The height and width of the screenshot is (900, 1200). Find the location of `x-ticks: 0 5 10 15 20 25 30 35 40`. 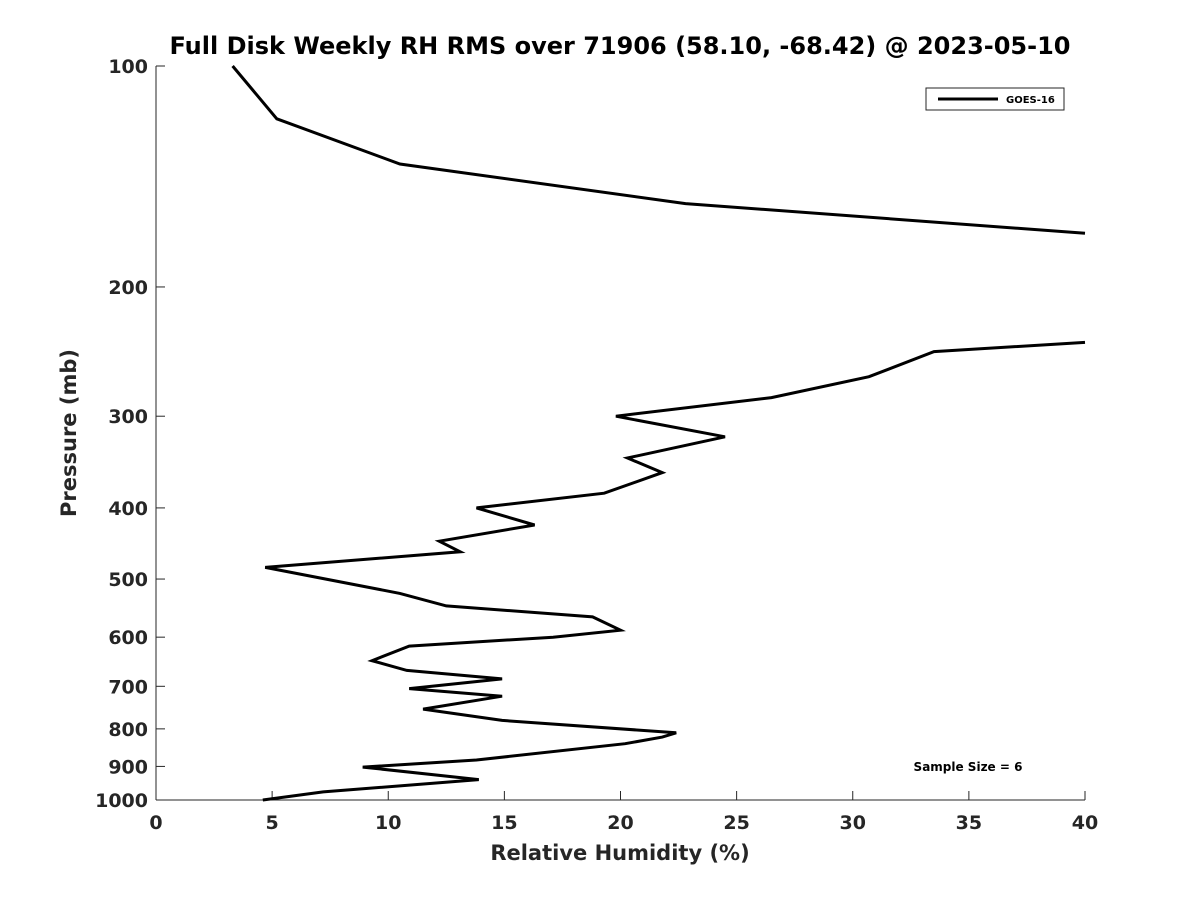

x-ticks: 0 5 10 15 20 25 30 35 40 is located at coordinates (623, 812).